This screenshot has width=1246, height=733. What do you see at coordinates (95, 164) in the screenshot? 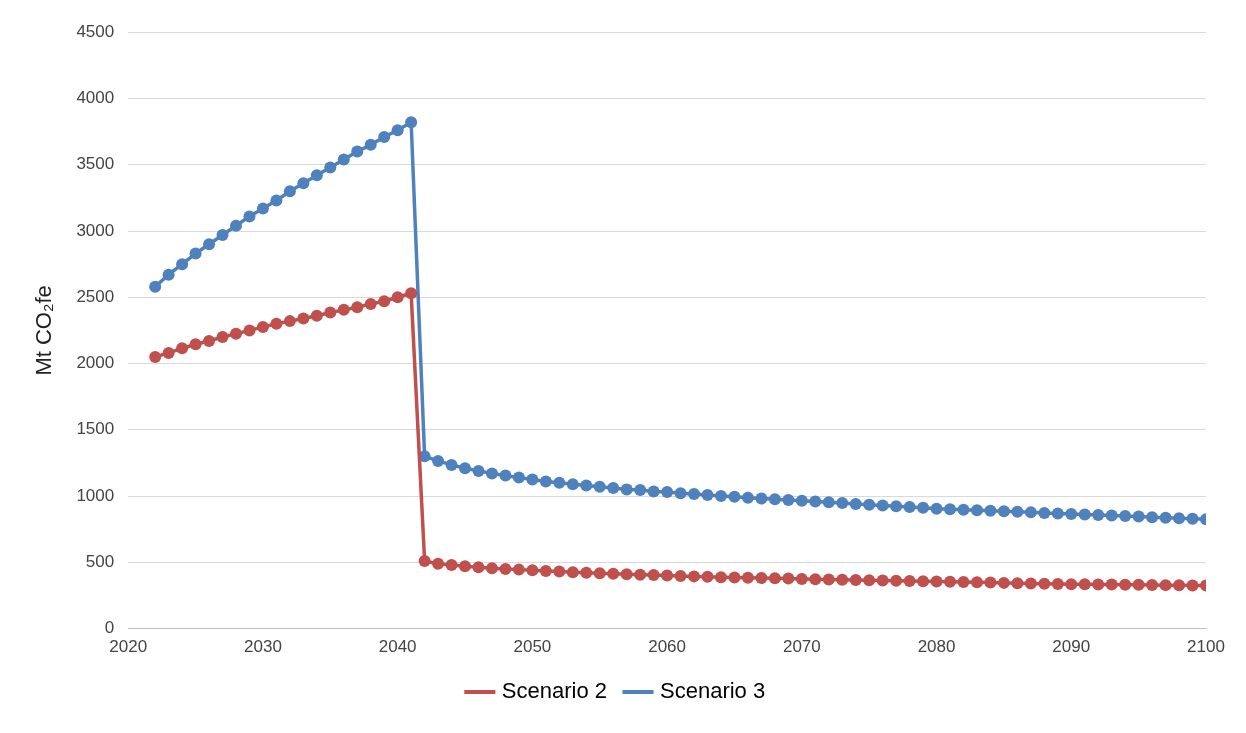
I see `y-tick-label: 3500` at bounding box center [95, 164].